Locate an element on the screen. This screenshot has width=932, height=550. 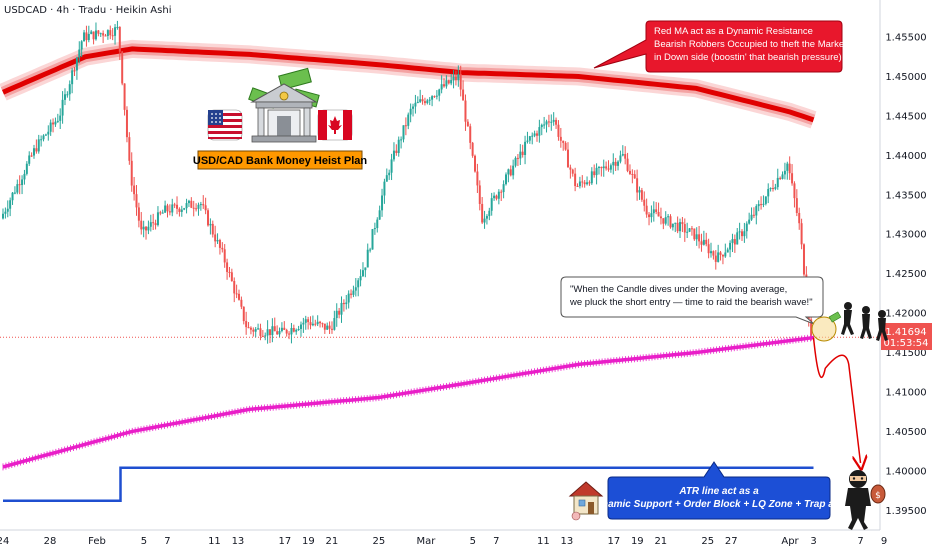
y-tick-9: 1.41000 is located at coordinates (905, 392).